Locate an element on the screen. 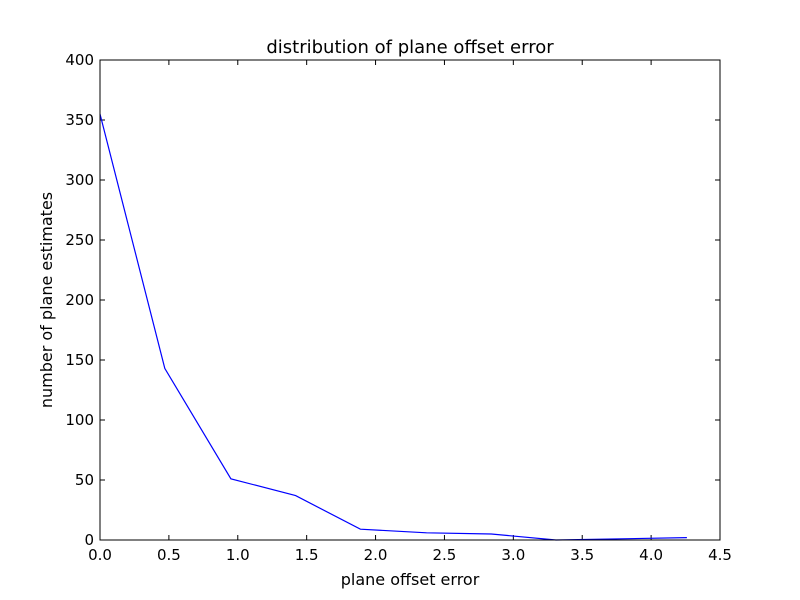 The width and height of the screenshot is (800, 600). y-tick-label: 0 is located at coordinates (89, 540).